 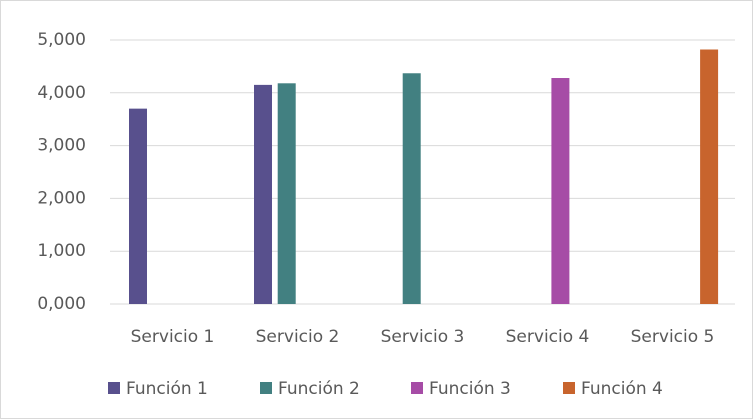 I want to click on x-tick-label: Servicio 5, so click(x=673, y=337).